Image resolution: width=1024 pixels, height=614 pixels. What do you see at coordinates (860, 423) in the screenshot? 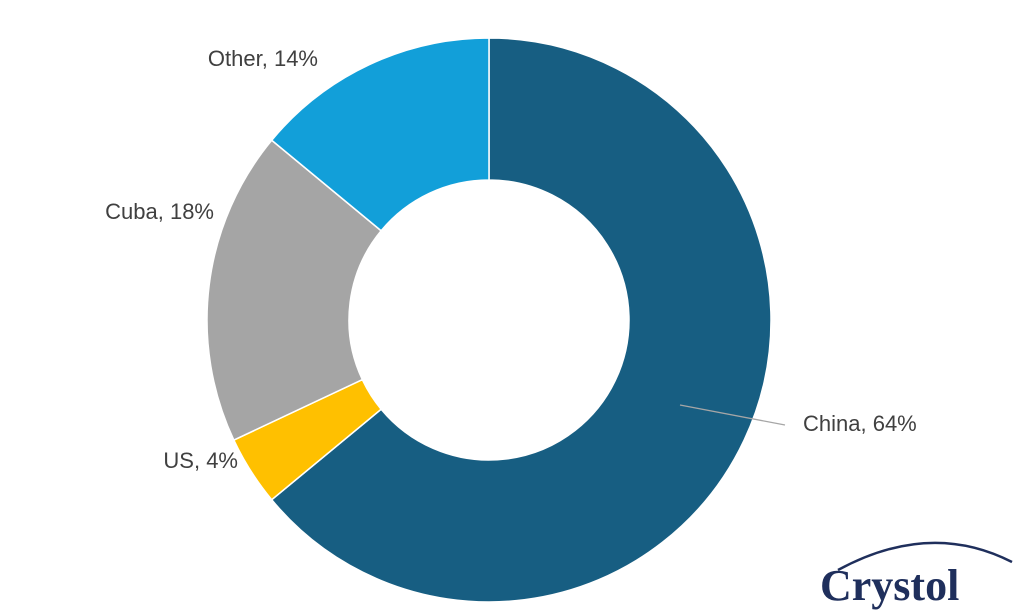
I see `data-label: China, 64%` at bounding box center [860, 423].